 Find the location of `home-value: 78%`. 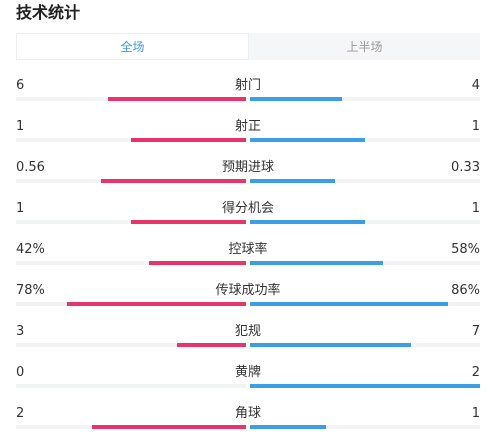

home-value: 78% is located at coordinates (30, 290).